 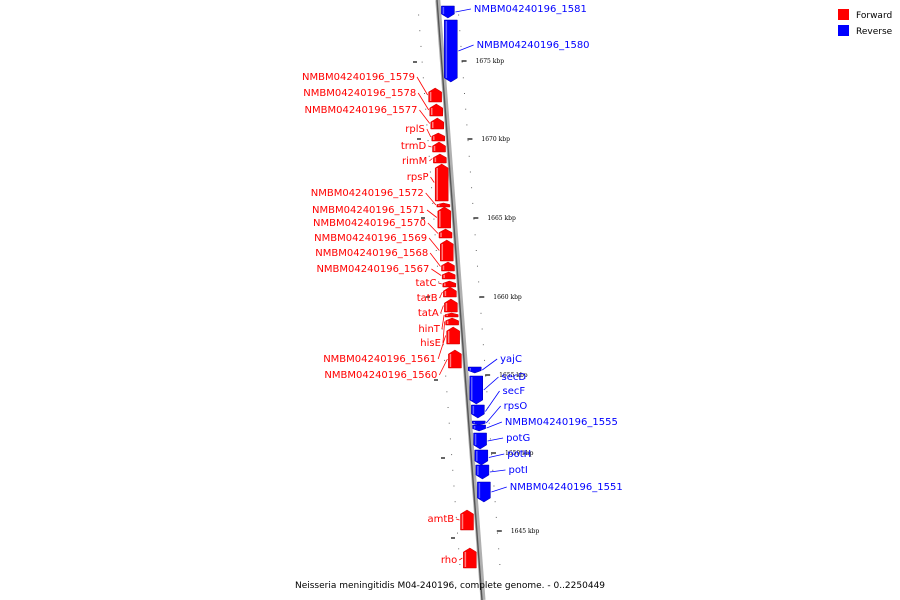 What do you see at coordinates (368, 210) in the screenshot?
I see `gene-label-nmbm04240196-1571: NMBM04240196_1571` at bounding box center [368, 210].